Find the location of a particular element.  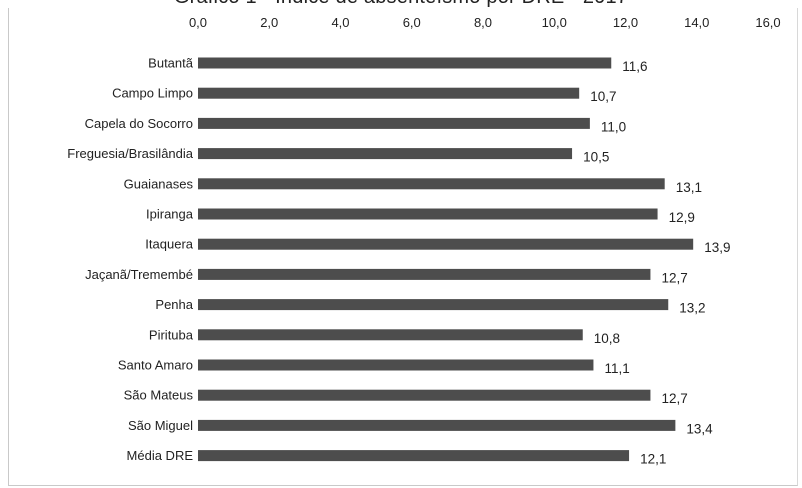

category-label: Ipiranga is located at coordinates (170, 214).